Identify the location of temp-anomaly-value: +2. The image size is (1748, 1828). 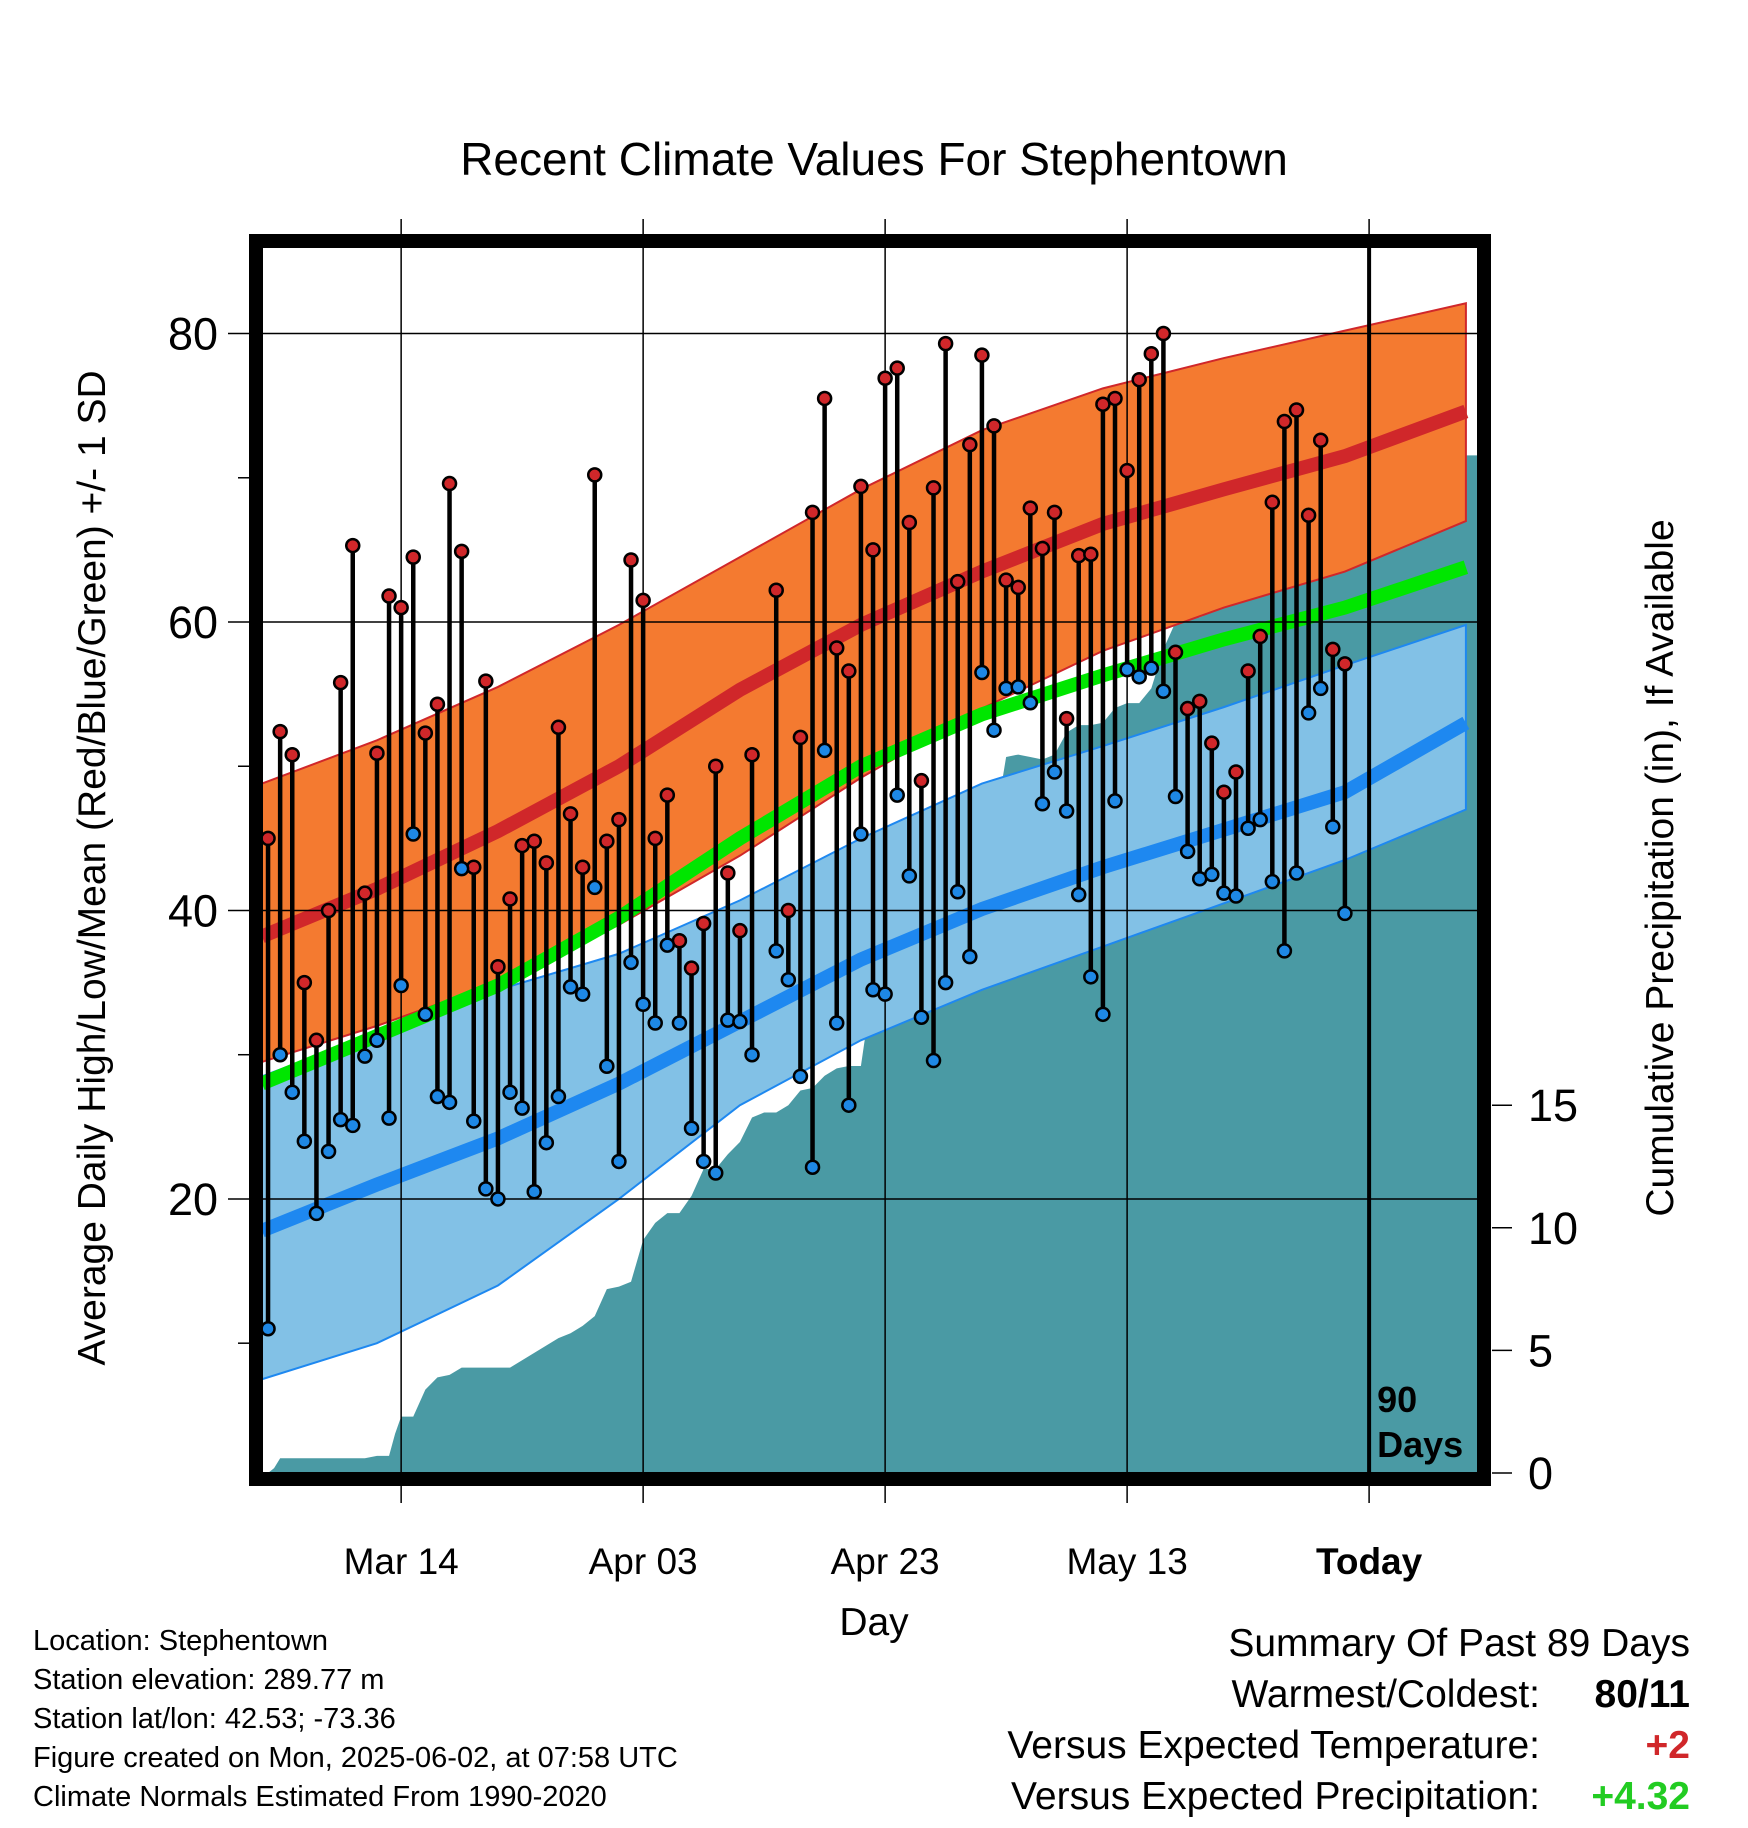
(1667, 1745).